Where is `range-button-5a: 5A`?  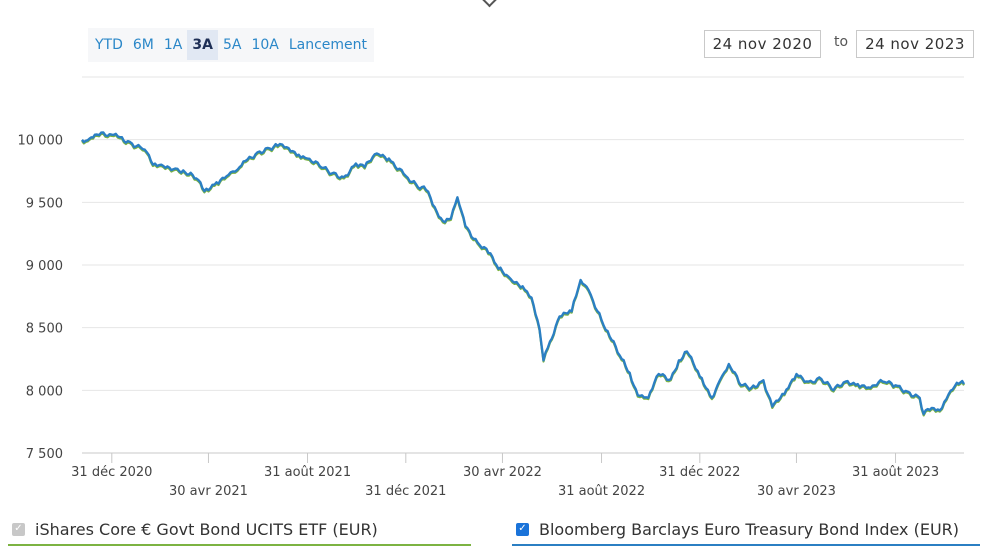 range-button-5a: 5A is located at coordinates (232, 45).